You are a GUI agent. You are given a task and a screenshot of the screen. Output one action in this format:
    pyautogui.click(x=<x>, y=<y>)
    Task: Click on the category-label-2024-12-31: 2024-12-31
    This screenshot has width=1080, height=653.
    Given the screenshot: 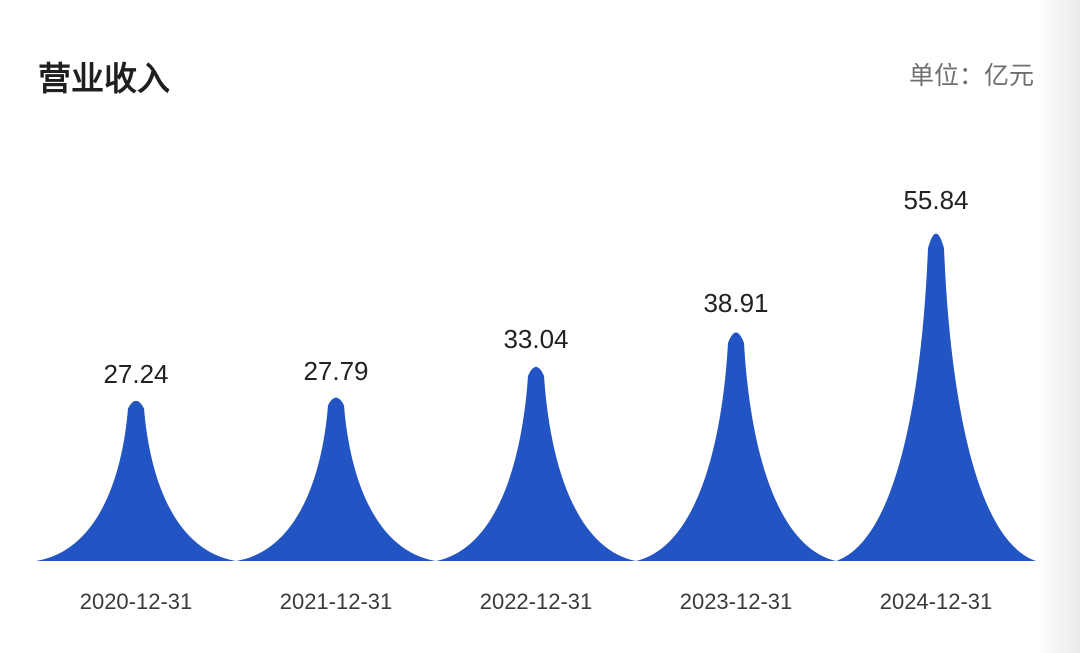 What is the action you would take?
    pyautogui.click(x=936, y=601)
    